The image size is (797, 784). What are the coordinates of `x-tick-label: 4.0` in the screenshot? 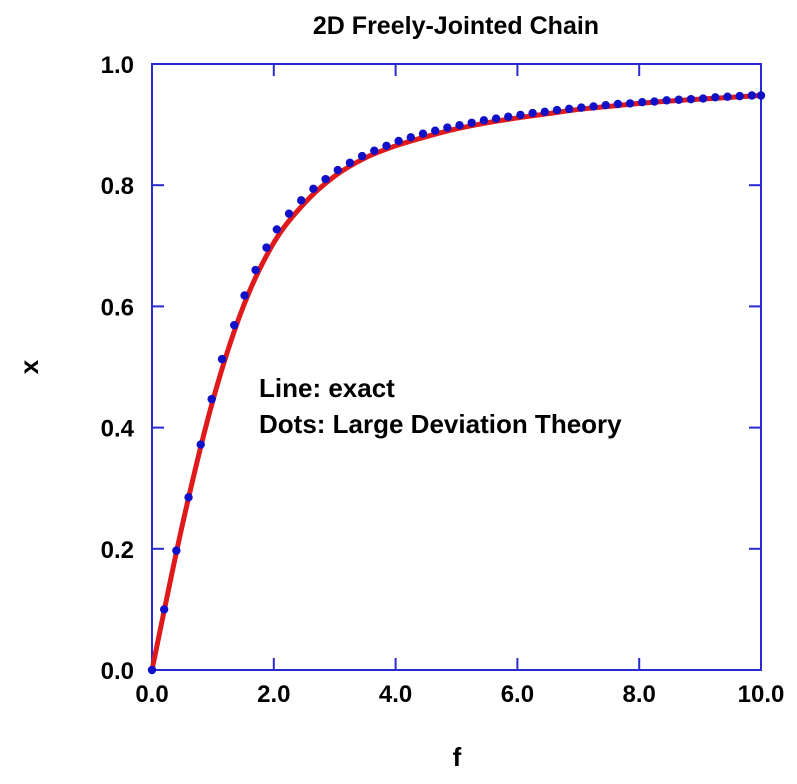 It's located at (395, 694).